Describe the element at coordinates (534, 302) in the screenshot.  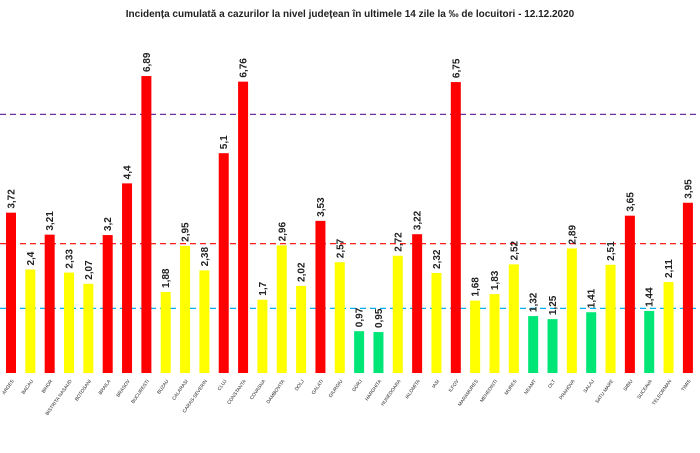
I see `value-label-27: 1,32` at that location.